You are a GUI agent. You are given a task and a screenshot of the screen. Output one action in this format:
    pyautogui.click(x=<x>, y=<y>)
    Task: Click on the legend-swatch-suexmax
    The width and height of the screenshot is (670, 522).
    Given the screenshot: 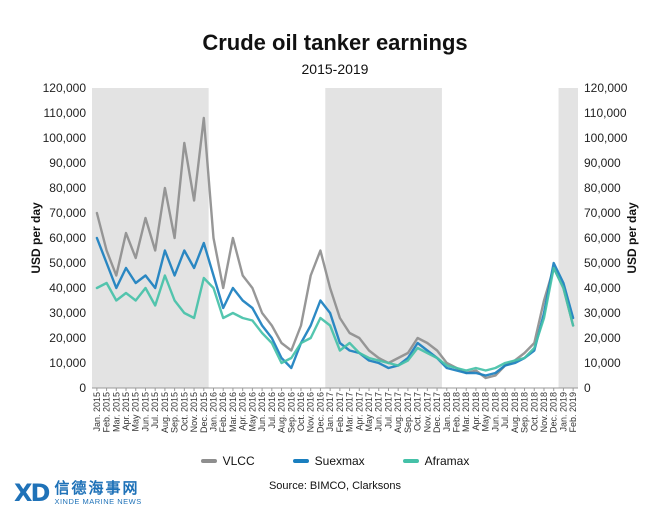 What is the action you would take?
    pyautogui.click(x=300, y=461)
    